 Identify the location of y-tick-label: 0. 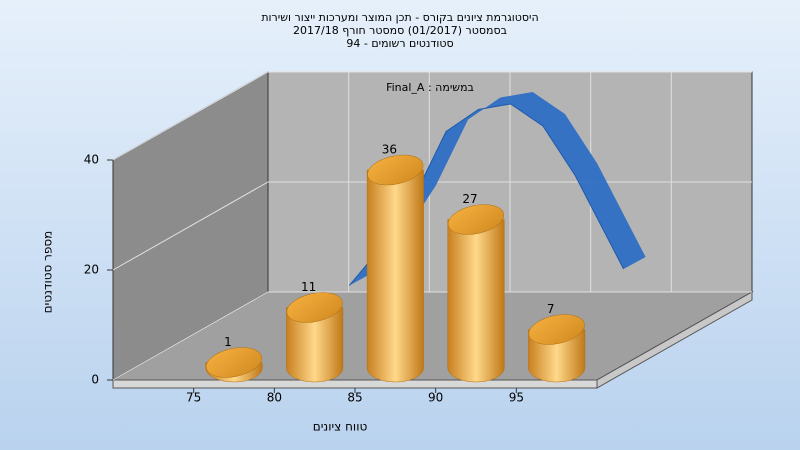
(95, 380).